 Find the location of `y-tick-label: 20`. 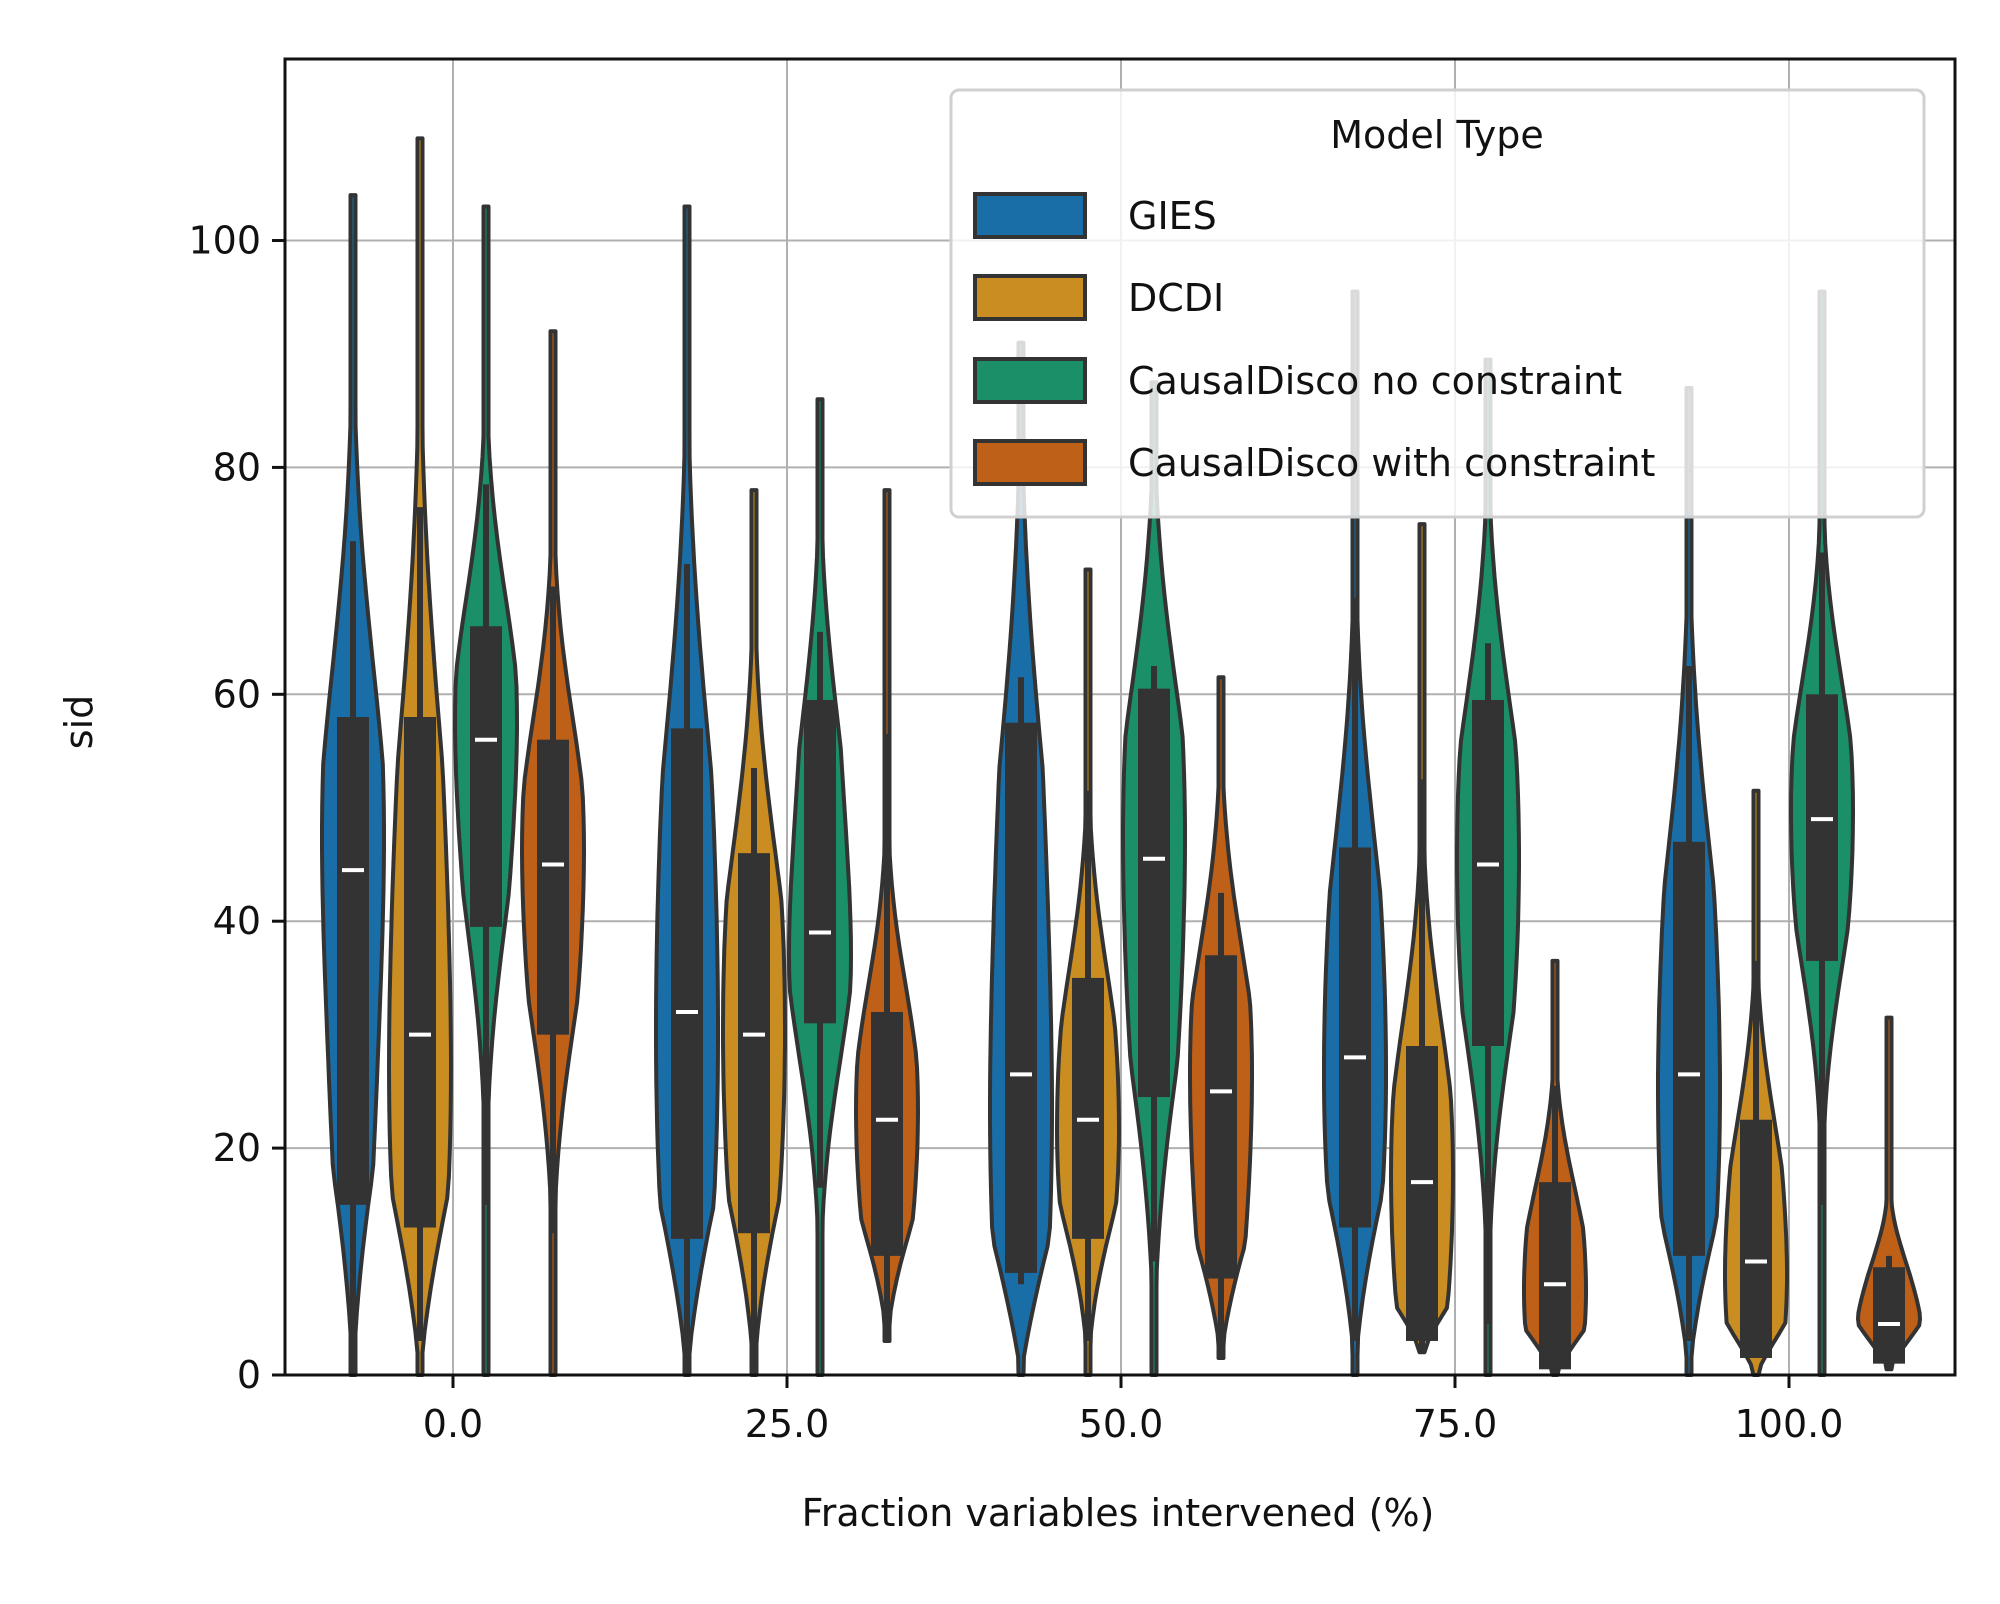

y-tick-label: 20 is located at coordinates (237, 1148).